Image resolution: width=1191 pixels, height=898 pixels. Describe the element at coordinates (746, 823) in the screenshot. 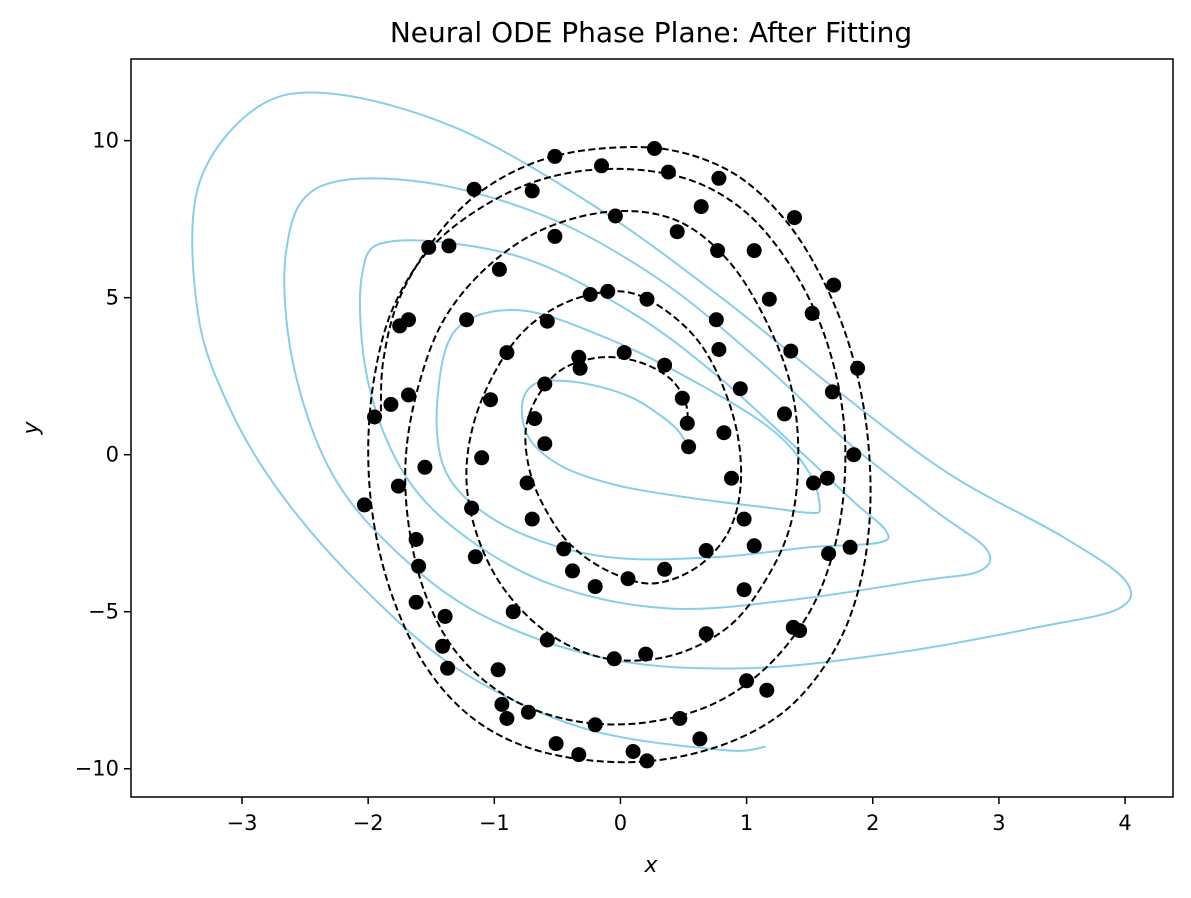

I see `x-tick-label: 1` at that location.